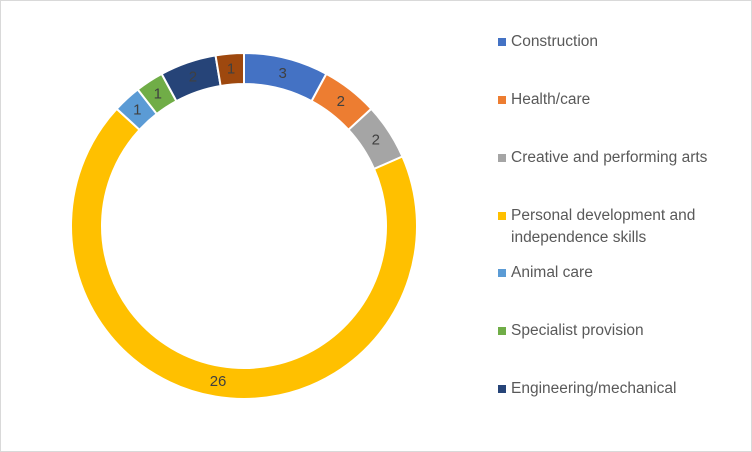 This screenshot has width=752, height=452. I want to click on legend-item-2: Creative and performing arts, so click(614, 158).